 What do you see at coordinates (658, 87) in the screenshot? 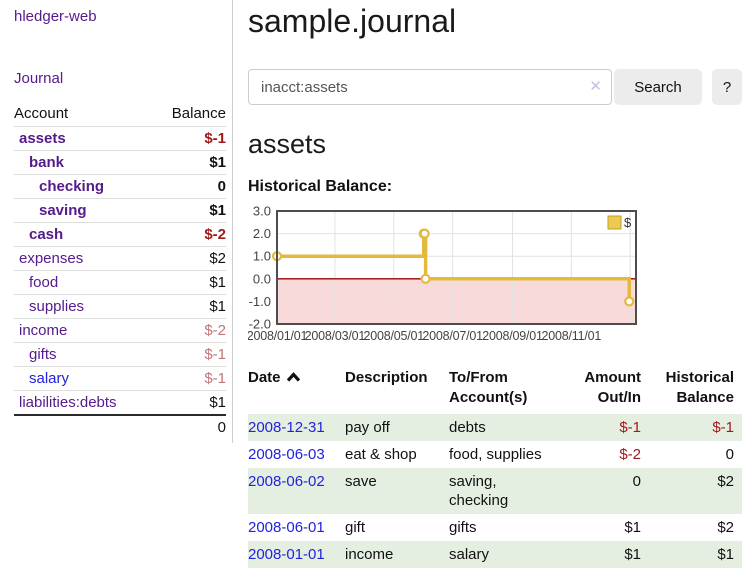
I see `search-button: Search` at bounding box center [658, 87].